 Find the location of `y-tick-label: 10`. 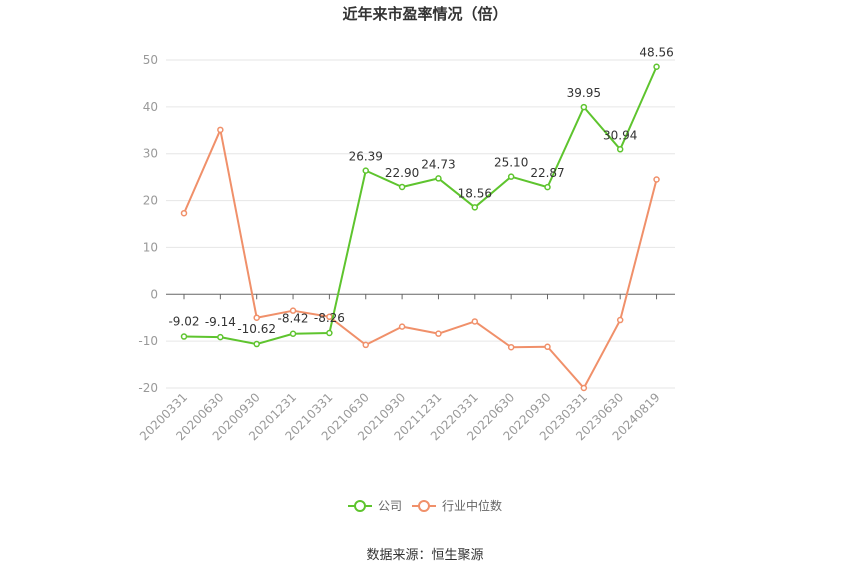

y-tick-label: 10 is located at coordinates (150, 247).